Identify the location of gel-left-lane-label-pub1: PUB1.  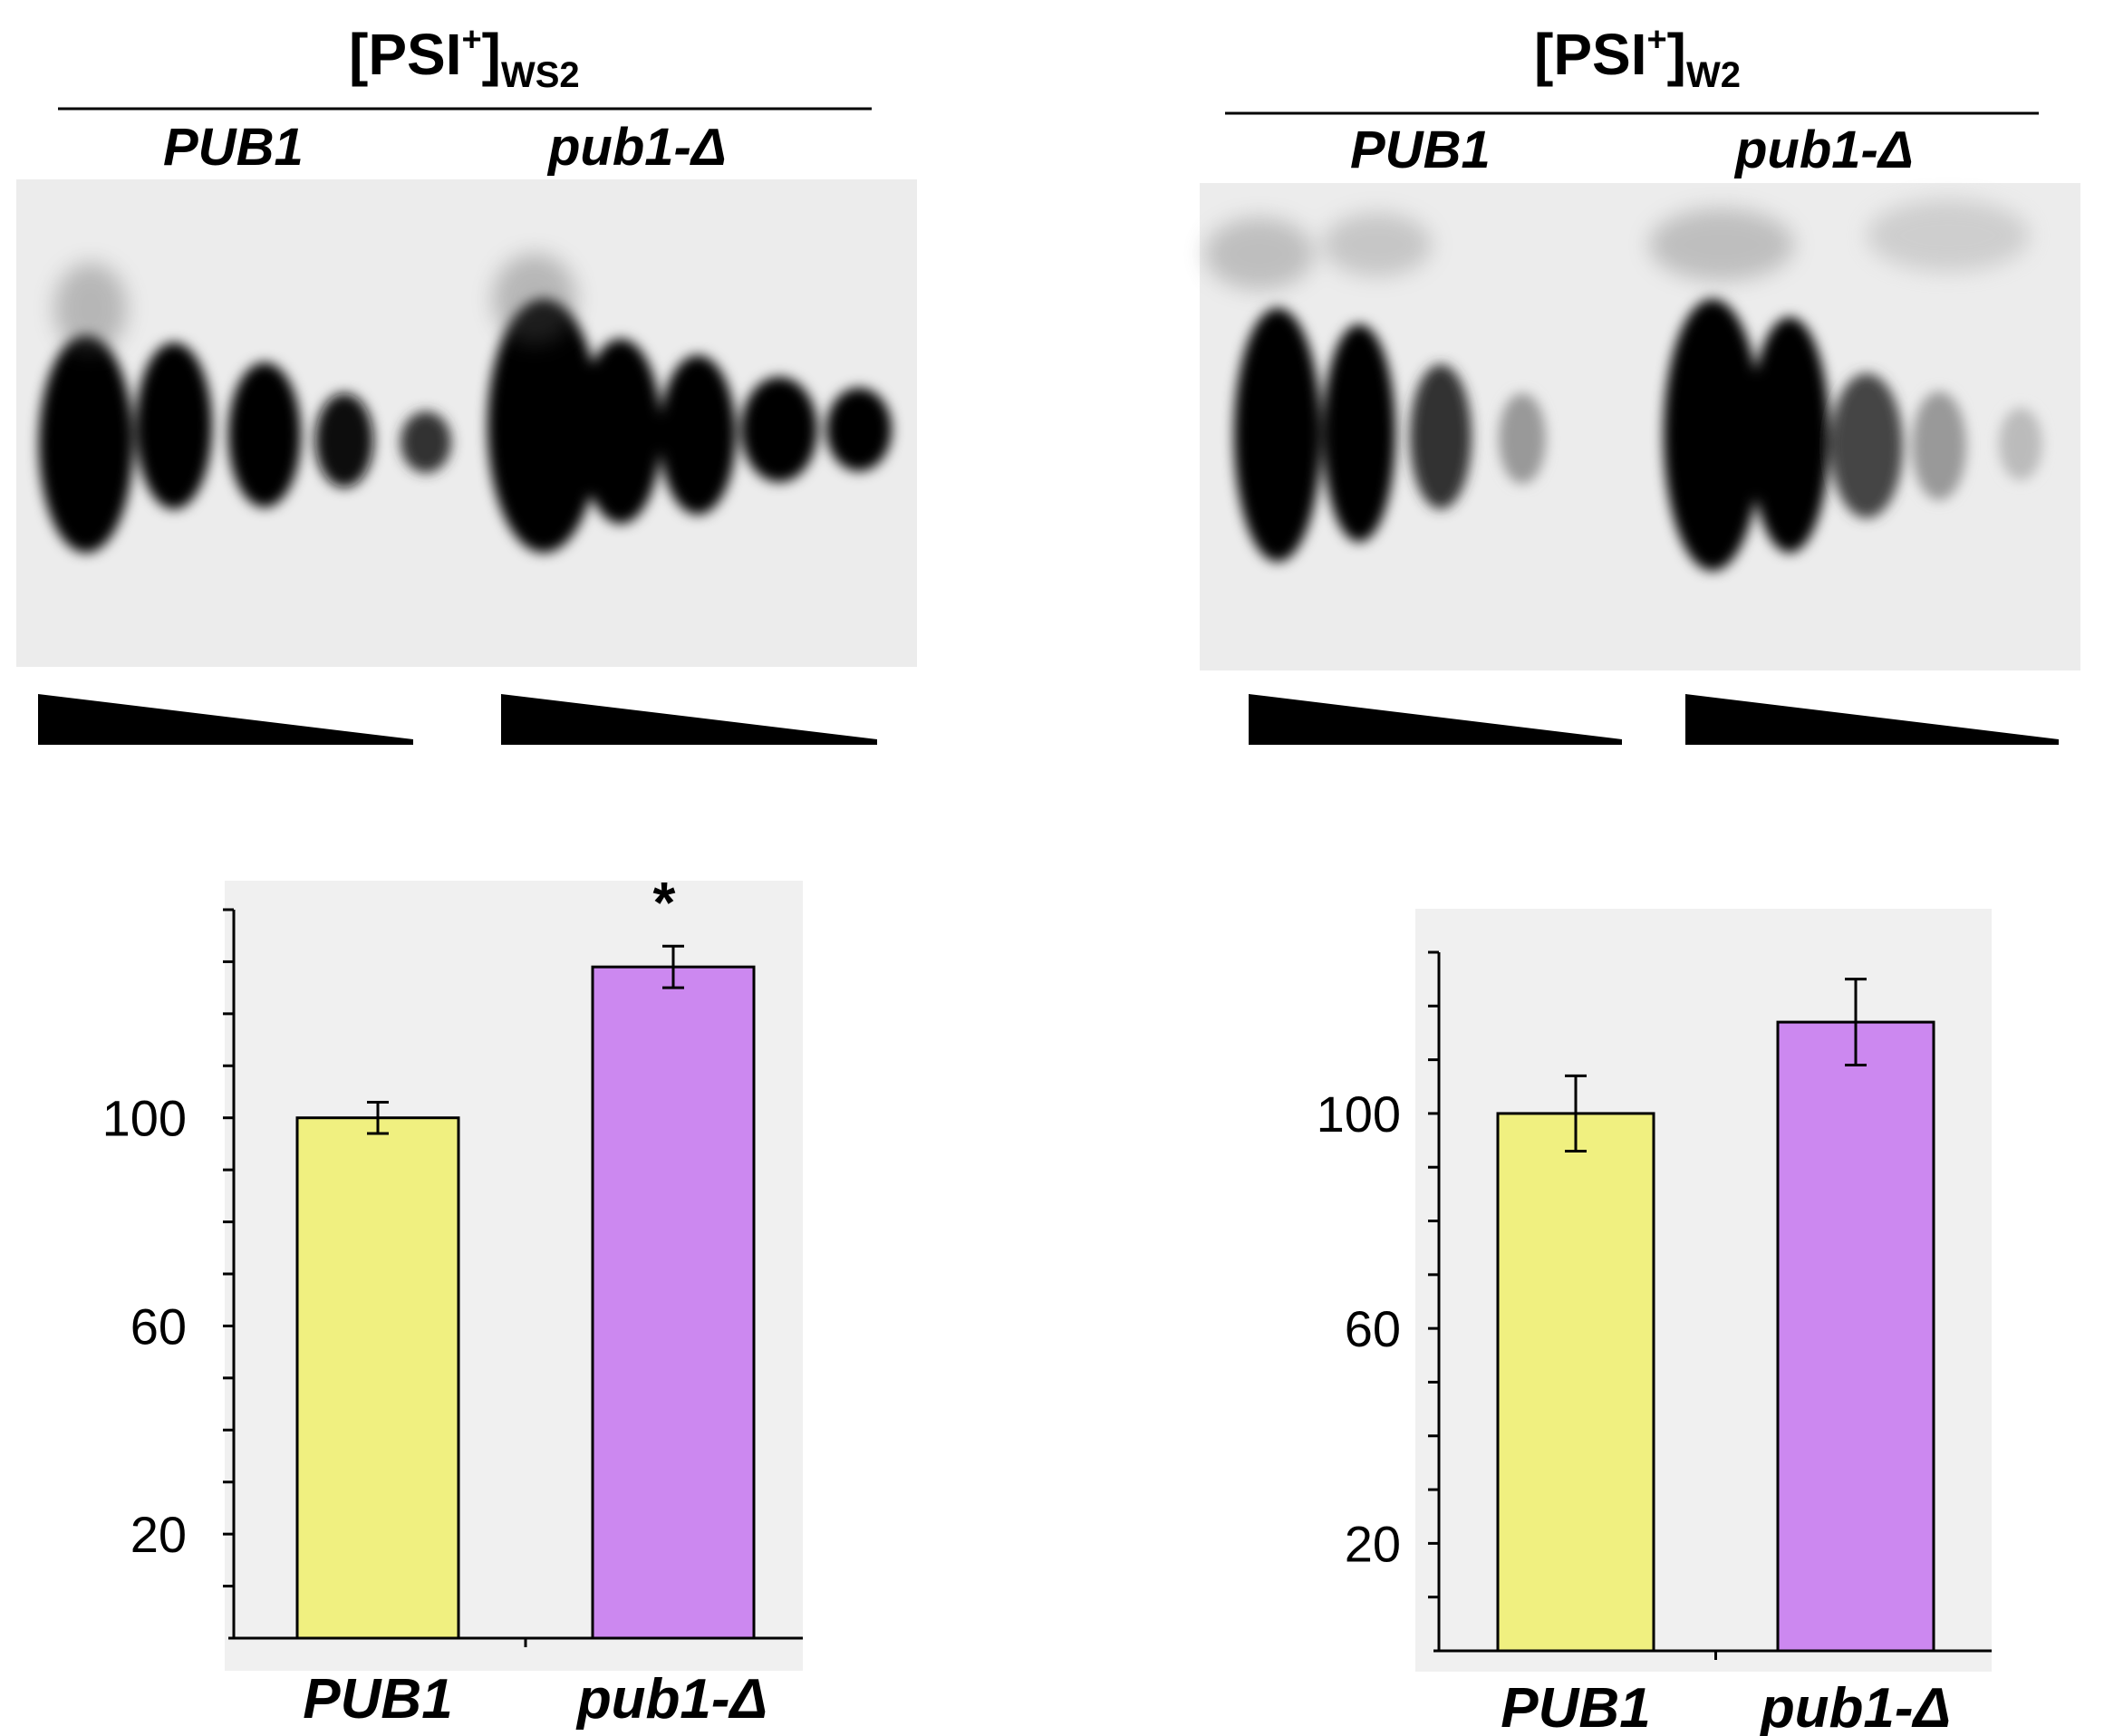
(233, 147).